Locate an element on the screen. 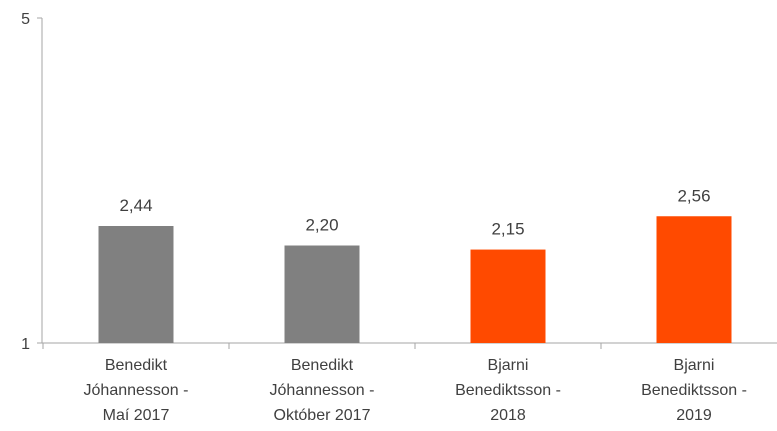  y-tick-label: 1 is located at coordinates (25, 344).